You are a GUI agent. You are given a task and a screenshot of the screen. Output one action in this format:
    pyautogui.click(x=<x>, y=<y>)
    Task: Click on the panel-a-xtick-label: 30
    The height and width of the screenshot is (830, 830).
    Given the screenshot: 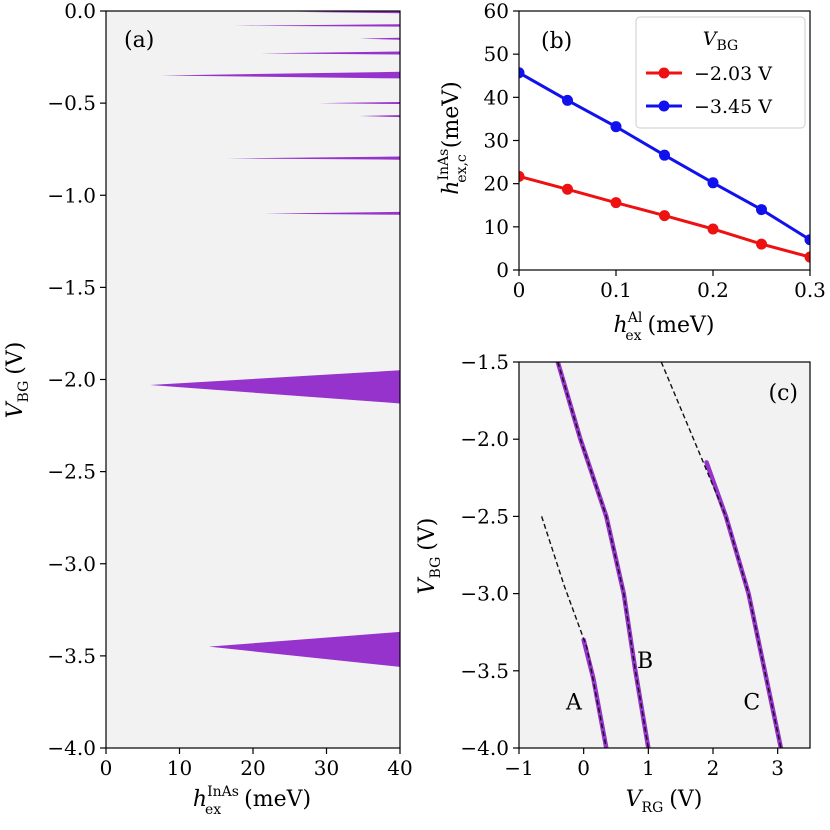 What is the action you would take?
    pyautogui.click(x=326, y=768)
    